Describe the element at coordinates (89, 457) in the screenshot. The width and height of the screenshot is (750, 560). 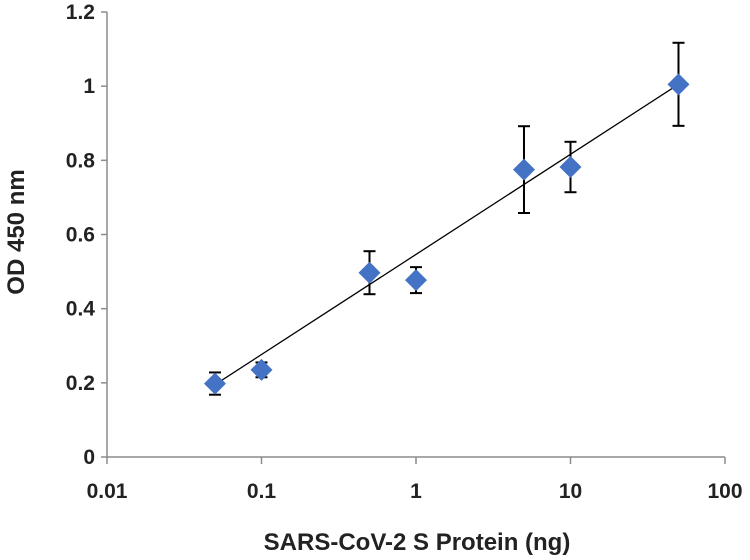
I see `y-tick-label: 0` at that location.